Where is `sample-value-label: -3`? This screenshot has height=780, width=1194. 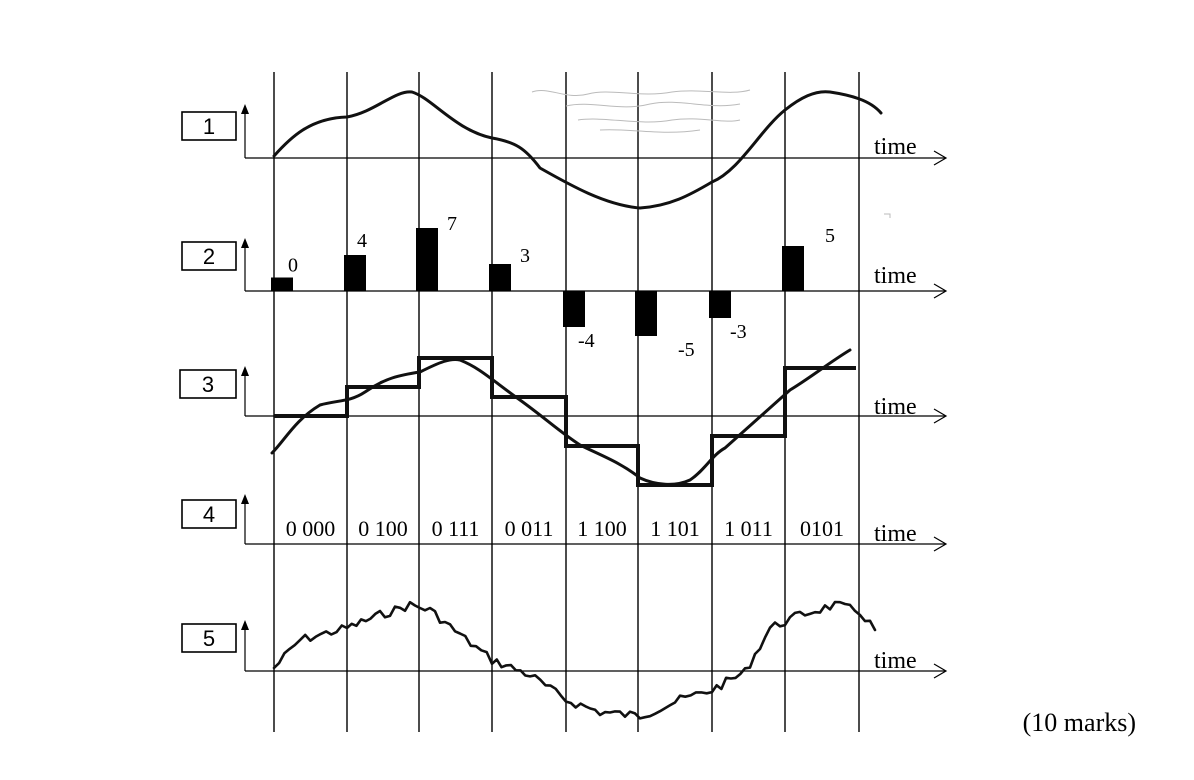 sample-value-label: -3 is located at coordinates (738, 332).